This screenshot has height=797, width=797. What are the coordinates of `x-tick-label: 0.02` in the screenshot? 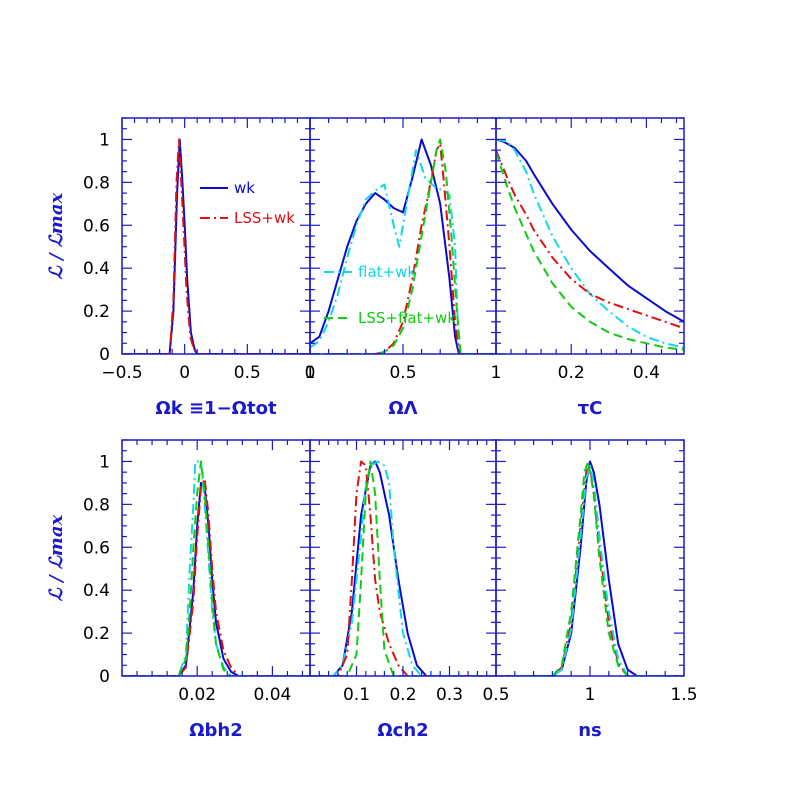 It's located at (197, 695).